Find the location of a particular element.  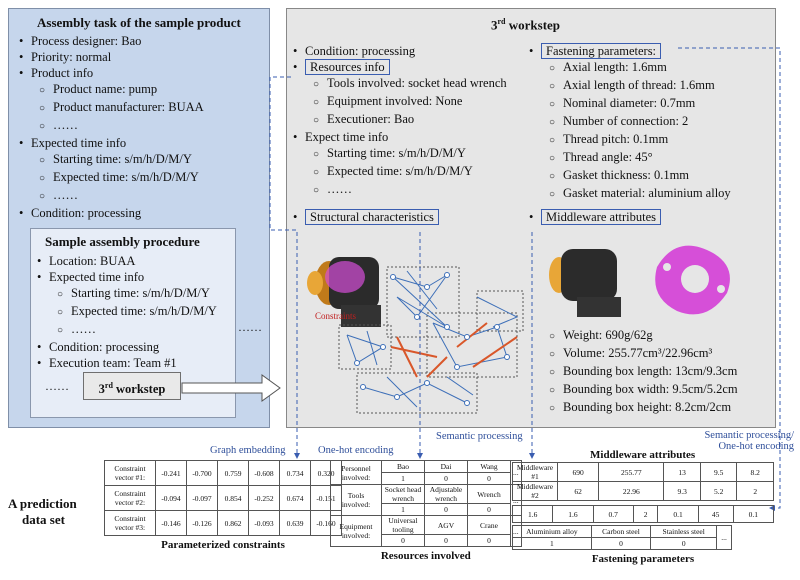

table-cell: 0.854 is located at coordinates (233, 498).